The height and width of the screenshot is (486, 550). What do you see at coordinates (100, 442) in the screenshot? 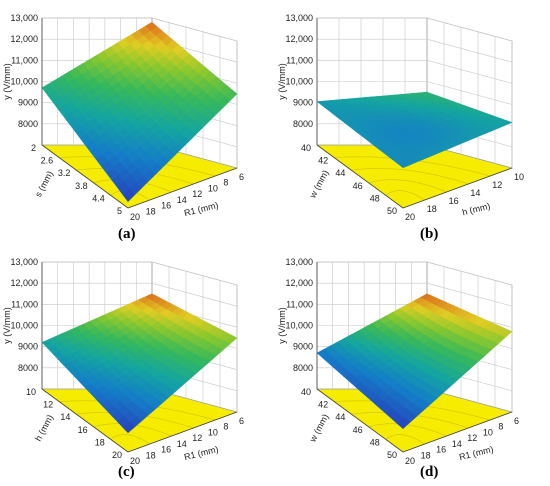
I see `front-tick-label: 18` at bounding box center [100, 442].